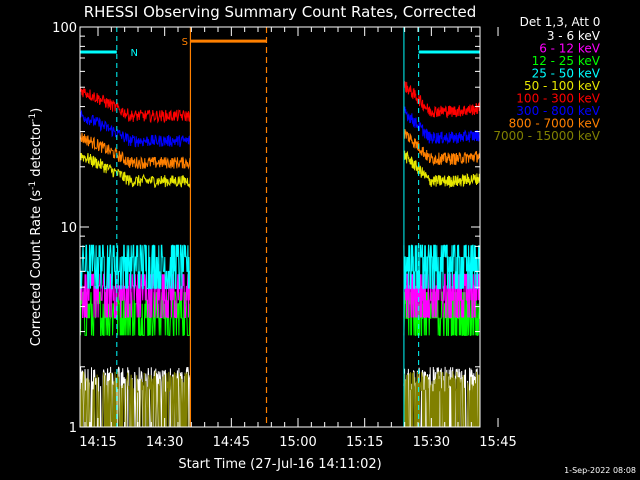 The width and height of the screenshot is (640, 480). What do you see at coordinates (33, 117) in the screenshot?
I see `y-axis-label-sup2: -1` at bounding box center [33, 117].